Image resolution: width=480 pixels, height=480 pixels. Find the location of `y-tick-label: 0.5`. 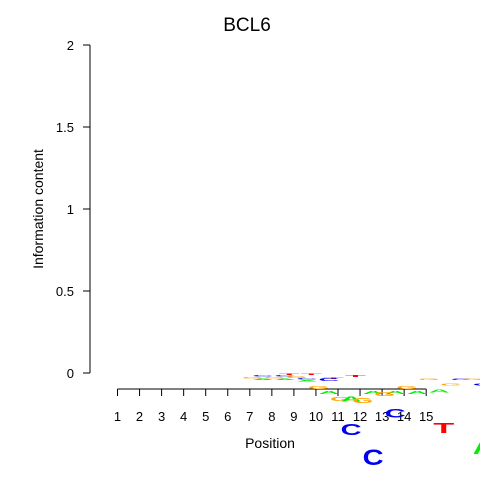

y-tick-label: 0.5 is located at coordinates (65, 291).